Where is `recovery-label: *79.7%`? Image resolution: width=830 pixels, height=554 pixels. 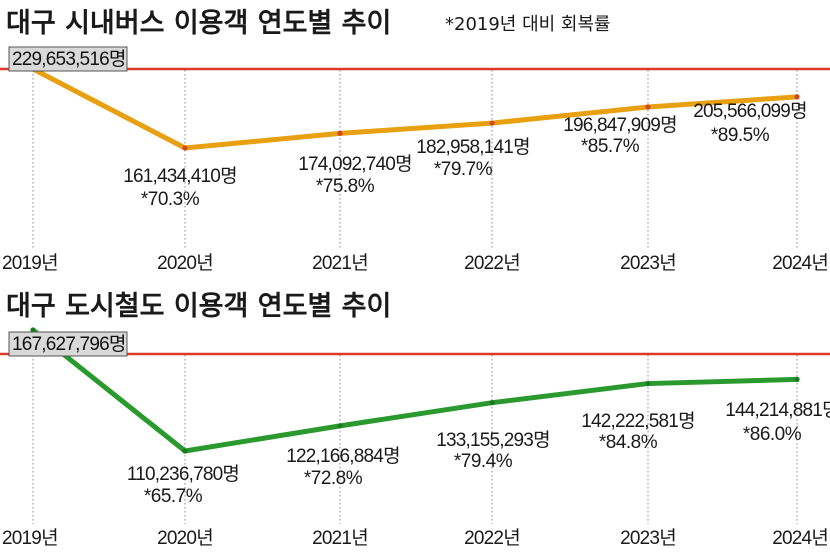 recovery-label: *79.7% is located at coordinates (463, 169).